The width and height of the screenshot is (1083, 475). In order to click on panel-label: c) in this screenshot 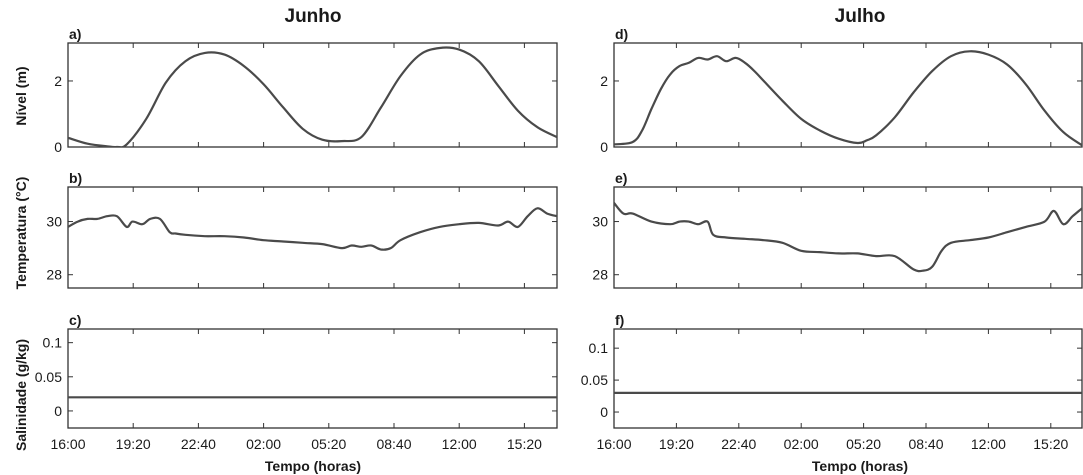, I will do `click(75, 320)`.